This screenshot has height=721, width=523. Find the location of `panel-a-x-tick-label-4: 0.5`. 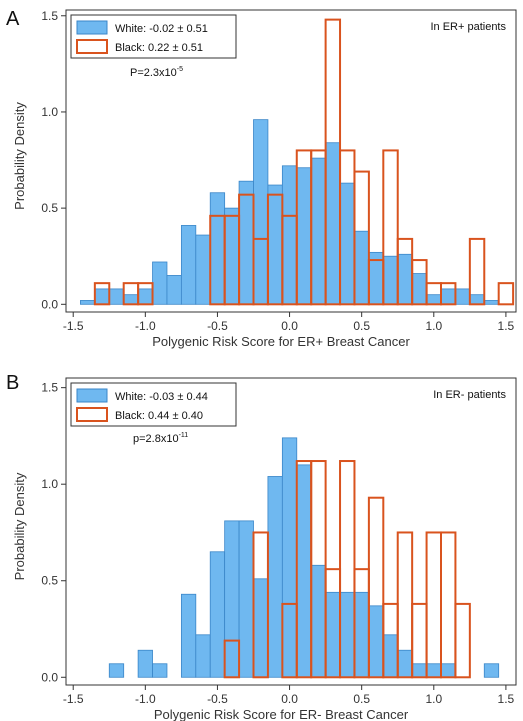

panel-a-x-tick-label-4: 0.5 is located at coordinates (361, 326).